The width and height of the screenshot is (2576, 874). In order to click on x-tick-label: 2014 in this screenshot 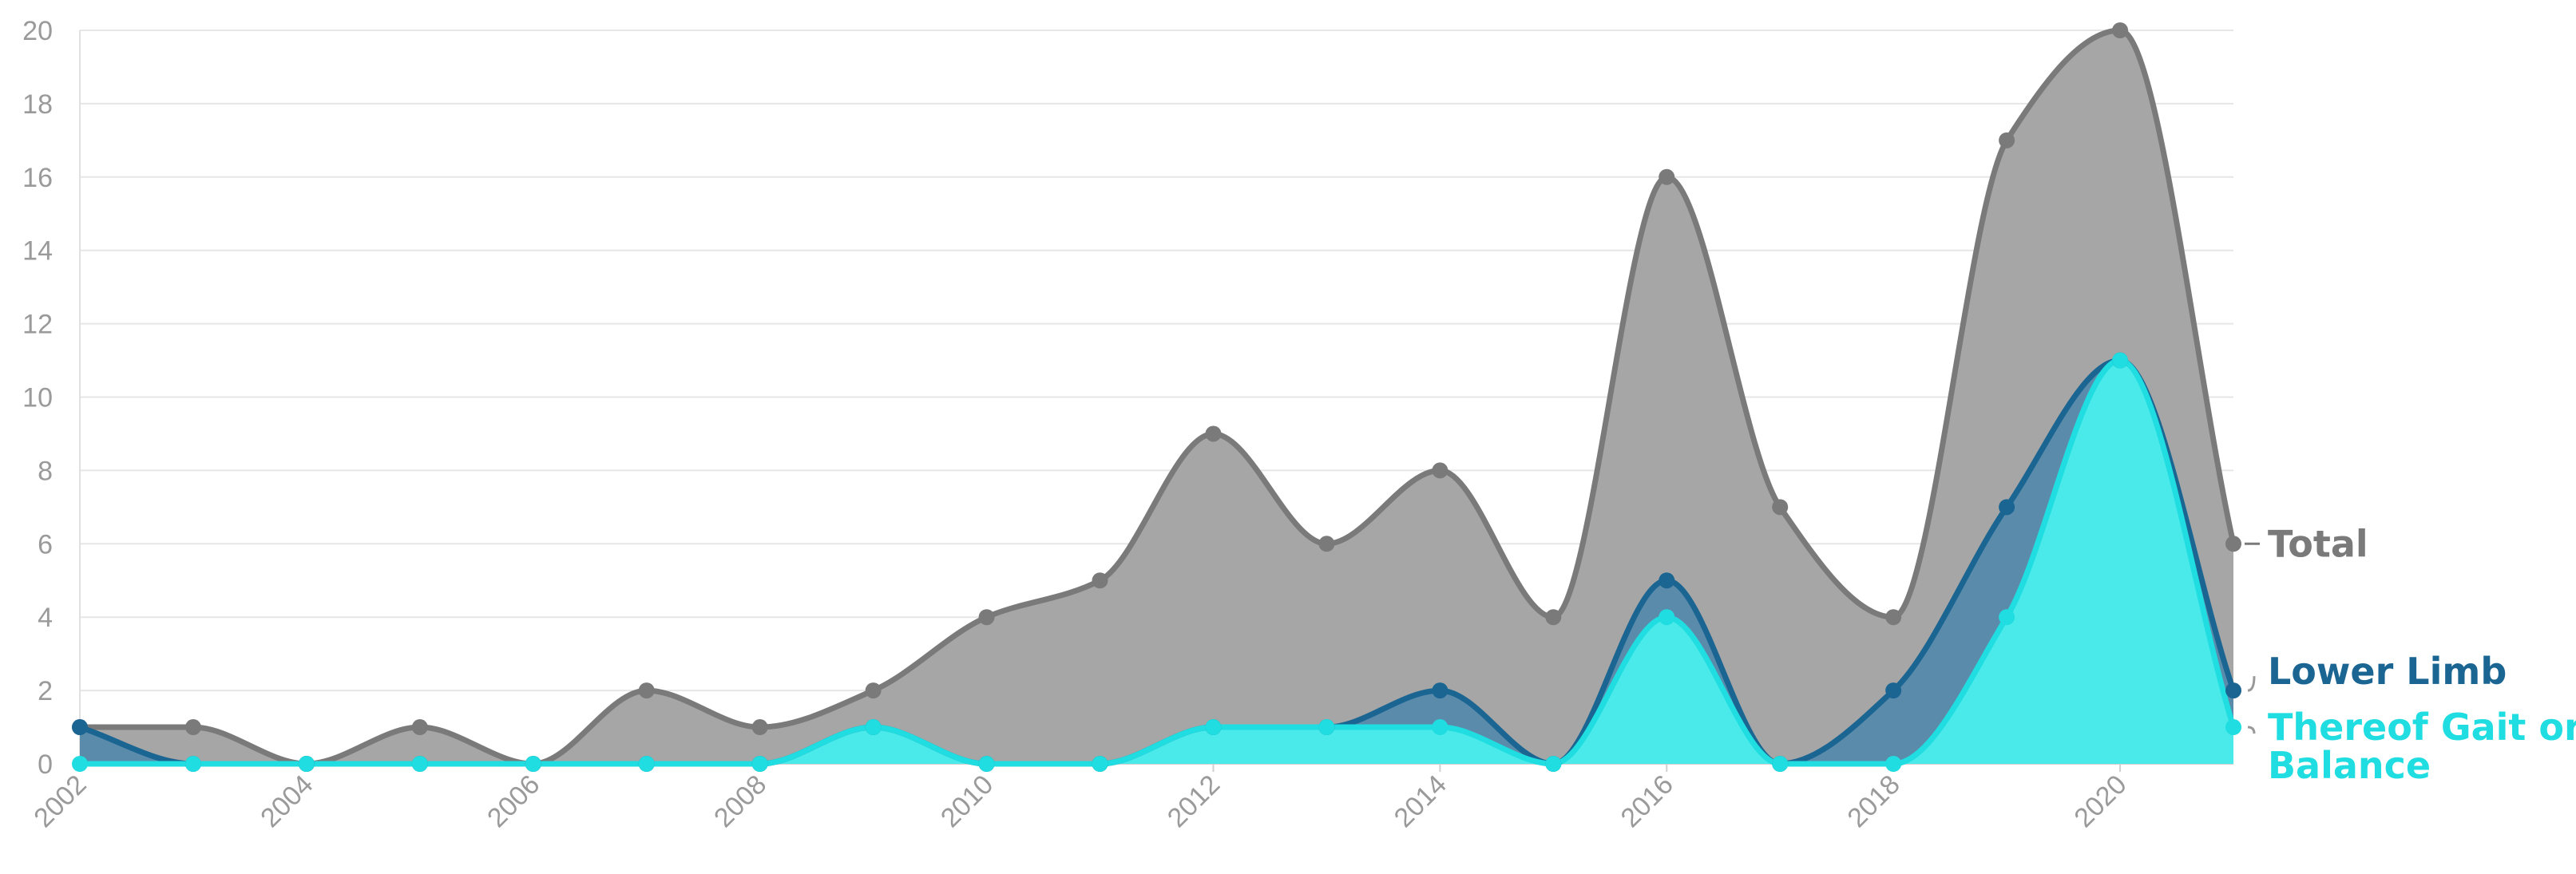, I will do `click(1420, 801)`.